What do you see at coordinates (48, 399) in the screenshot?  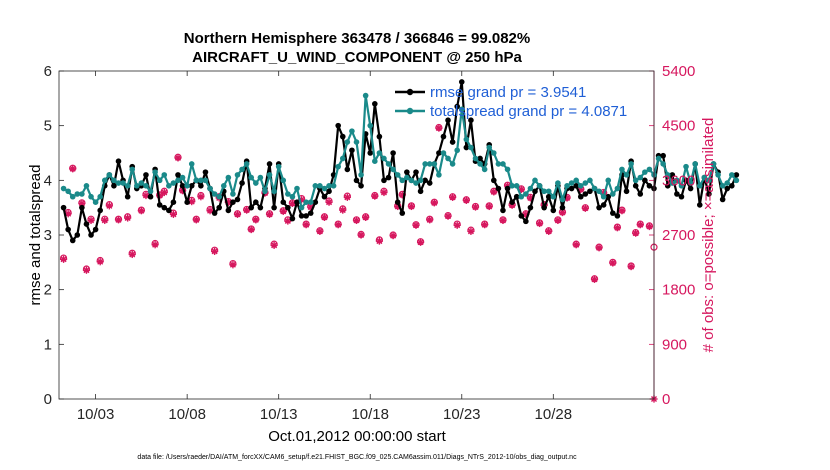 I see `left-y-tick-label: 0` at bounding box center [48, 399].